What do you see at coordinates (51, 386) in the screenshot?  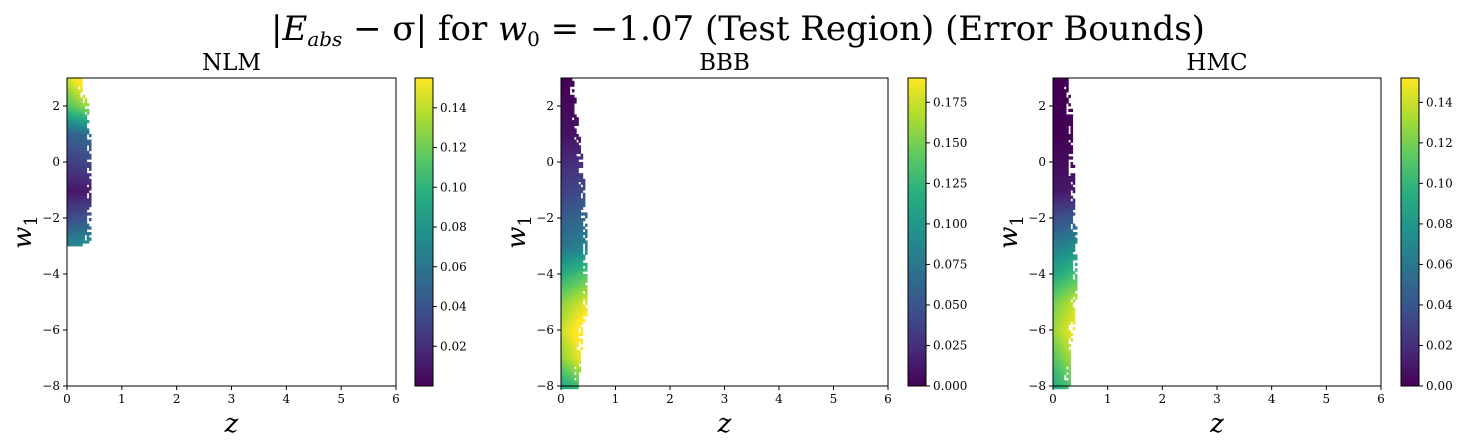 I see `y-tick-label: −8` at bounding box center [51, 386].